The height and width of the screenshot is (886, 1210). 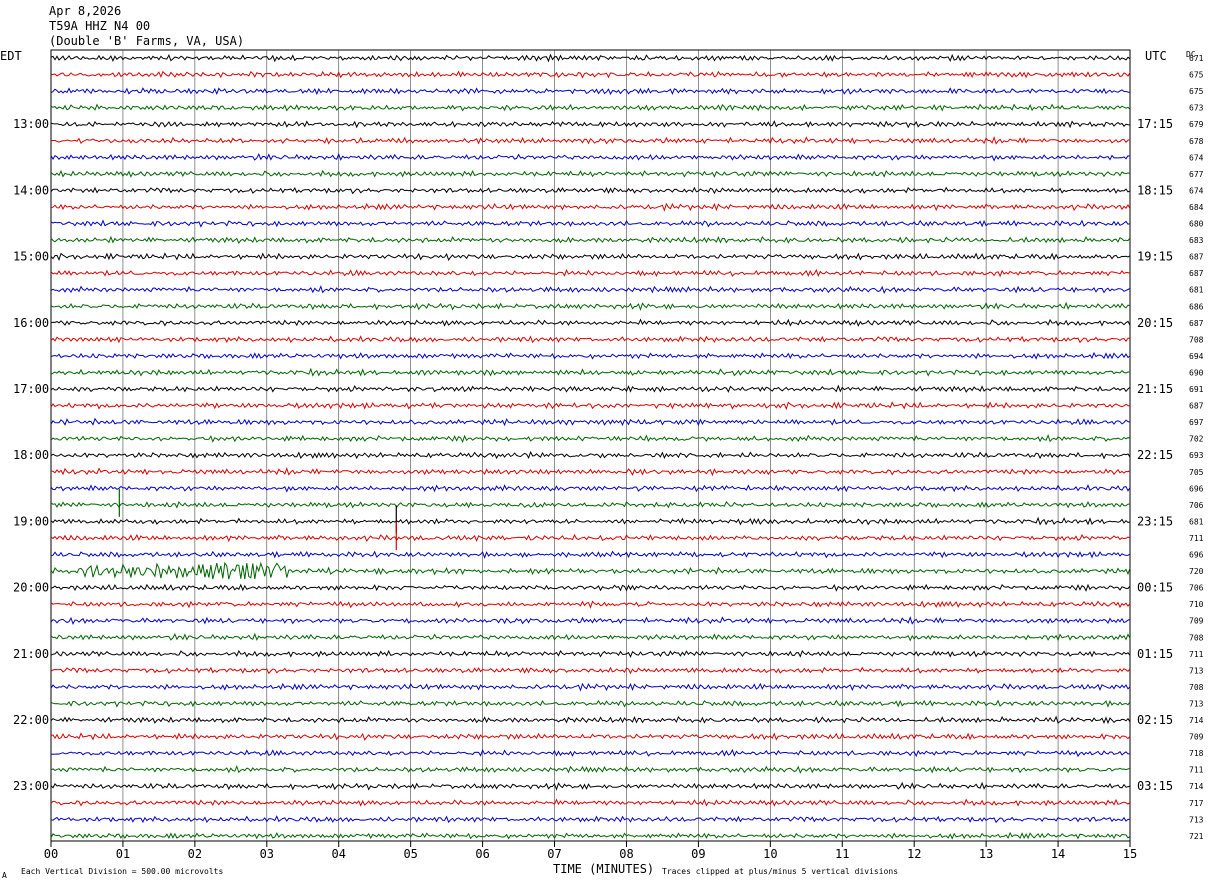 I want to click on dc-offset-label: 686, so click(x=1196, y=306).